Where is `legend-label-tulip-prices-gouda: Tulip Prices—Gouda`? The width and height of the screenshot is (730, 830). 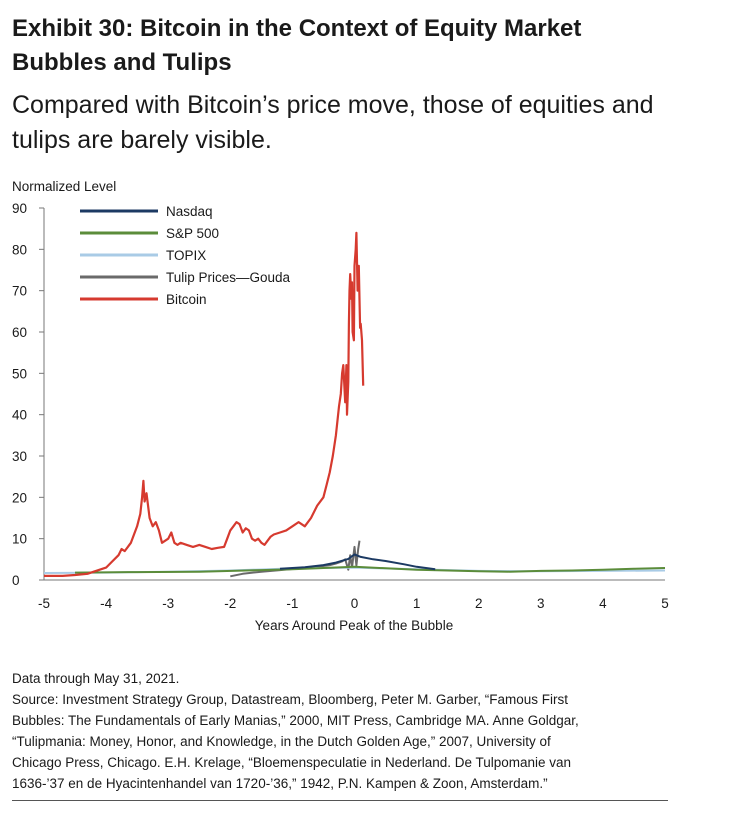
legend-label-tulip-prices-gouda: Tulip Prices—Gouda is located at coordinates (228, 277).